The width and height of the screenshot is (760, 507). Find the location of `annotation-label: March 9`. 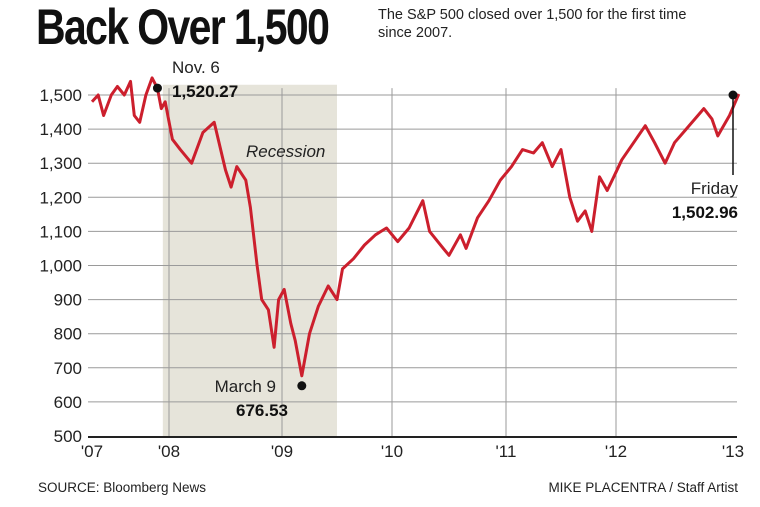

annotation-label: March 9 is located at coordinates (245, 386).